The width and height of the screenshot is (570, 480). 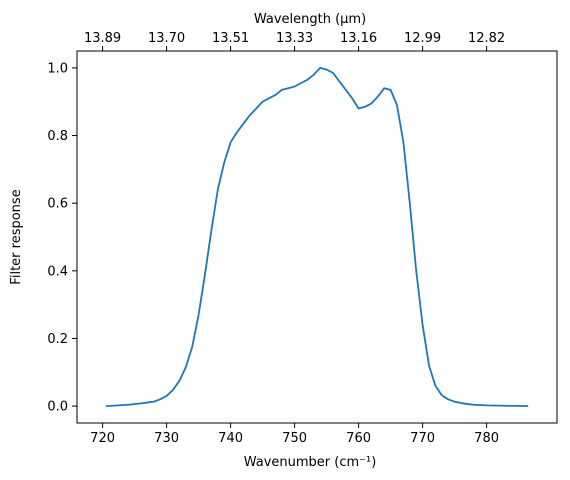 What do you see at coordinates (230, 438) in the screenshot?
I see `x-tick-label: 740` at bounding box center [230, 438].